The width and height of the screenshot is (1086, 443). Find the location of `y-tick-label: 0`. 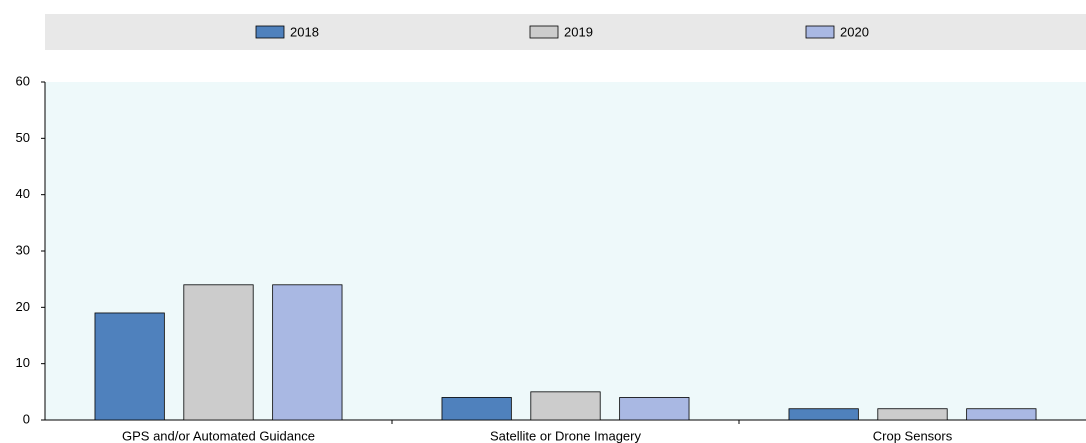

y-tick-label: 0 is located at coordinates (26, 418).